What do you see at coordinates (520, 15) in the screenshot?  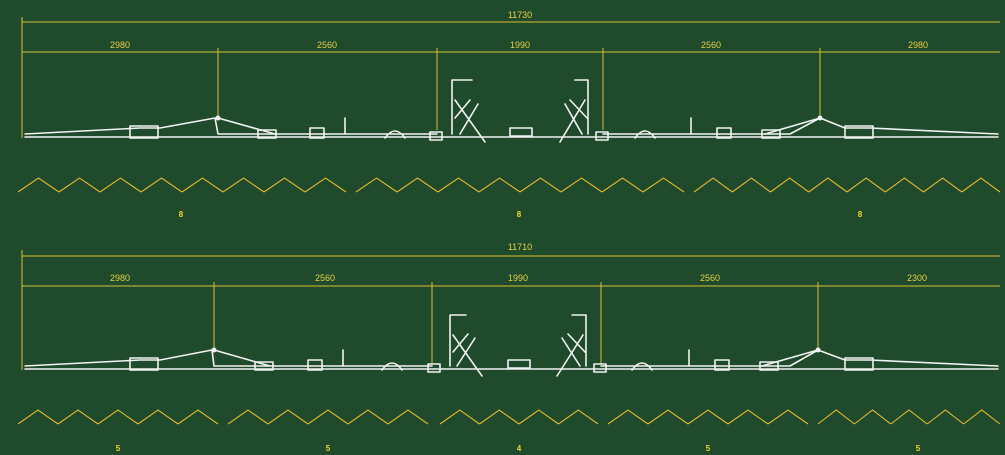 I see `total-dimension-label: 11730` at bounding box center [520, 15].